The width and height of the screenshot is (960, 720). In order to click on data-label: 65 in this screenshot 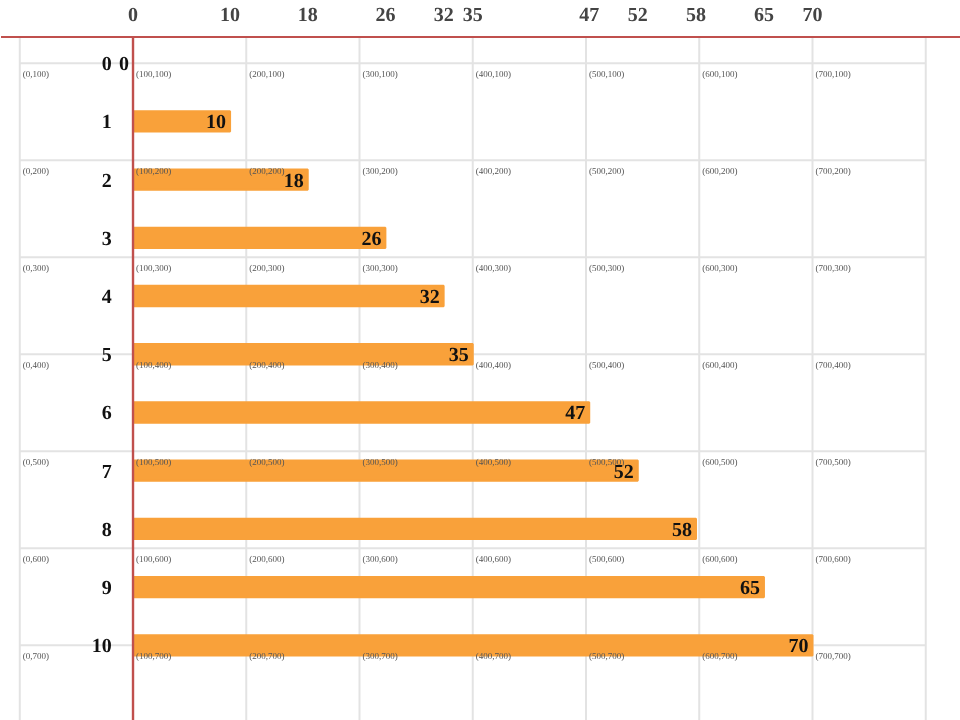, I will do `click(749, 589)`.